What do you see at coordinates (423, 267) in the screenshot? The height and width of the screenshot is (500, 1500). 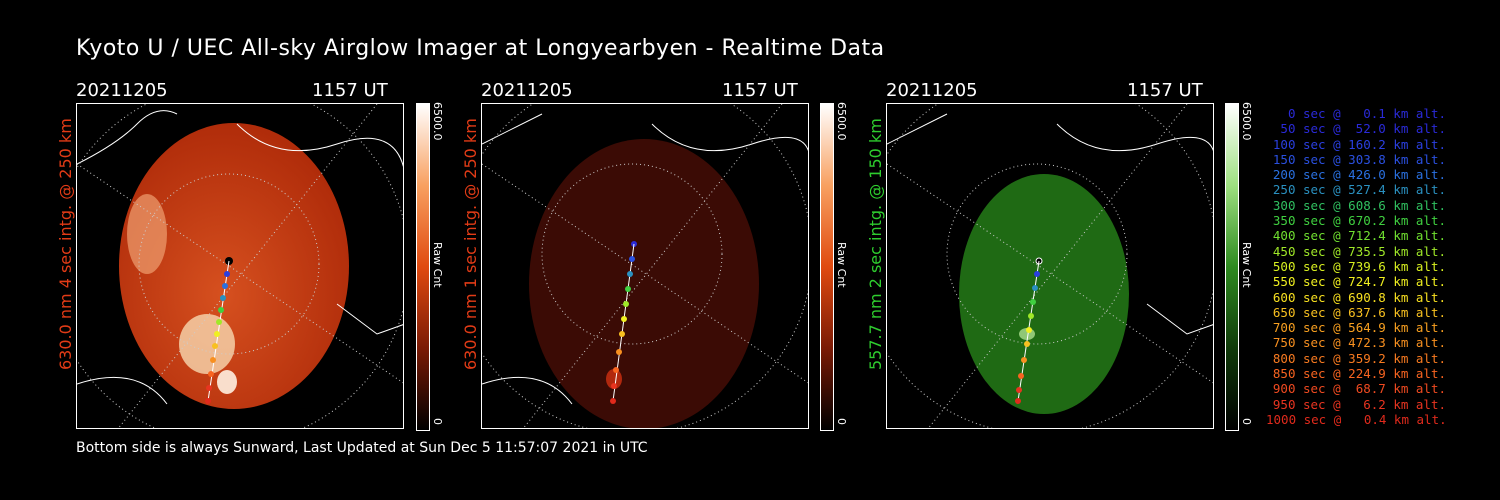 I see `panel-1-colorbar` at bounding box center [423, 267].